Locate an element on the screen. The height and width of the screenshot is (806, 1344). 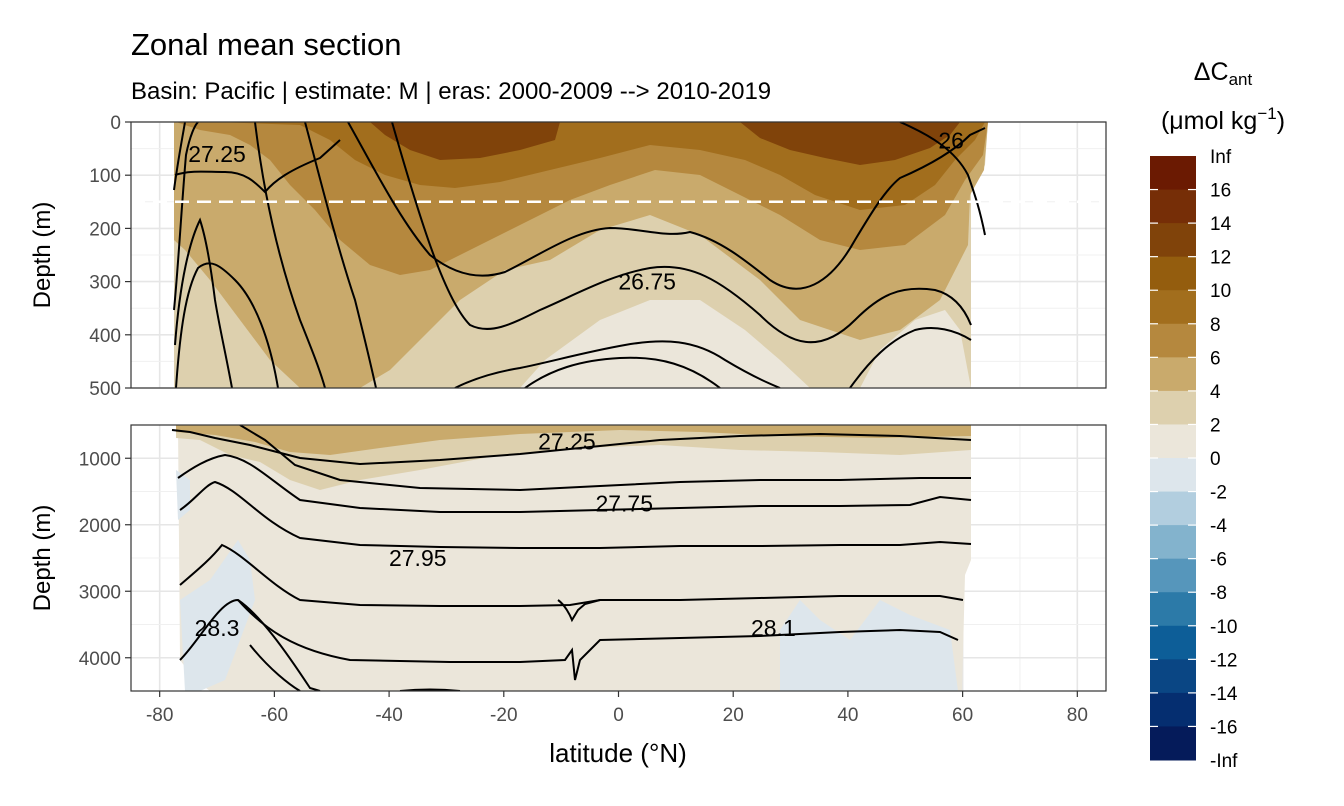
y-tick-label: 300 is located at coordinates (105, 283).